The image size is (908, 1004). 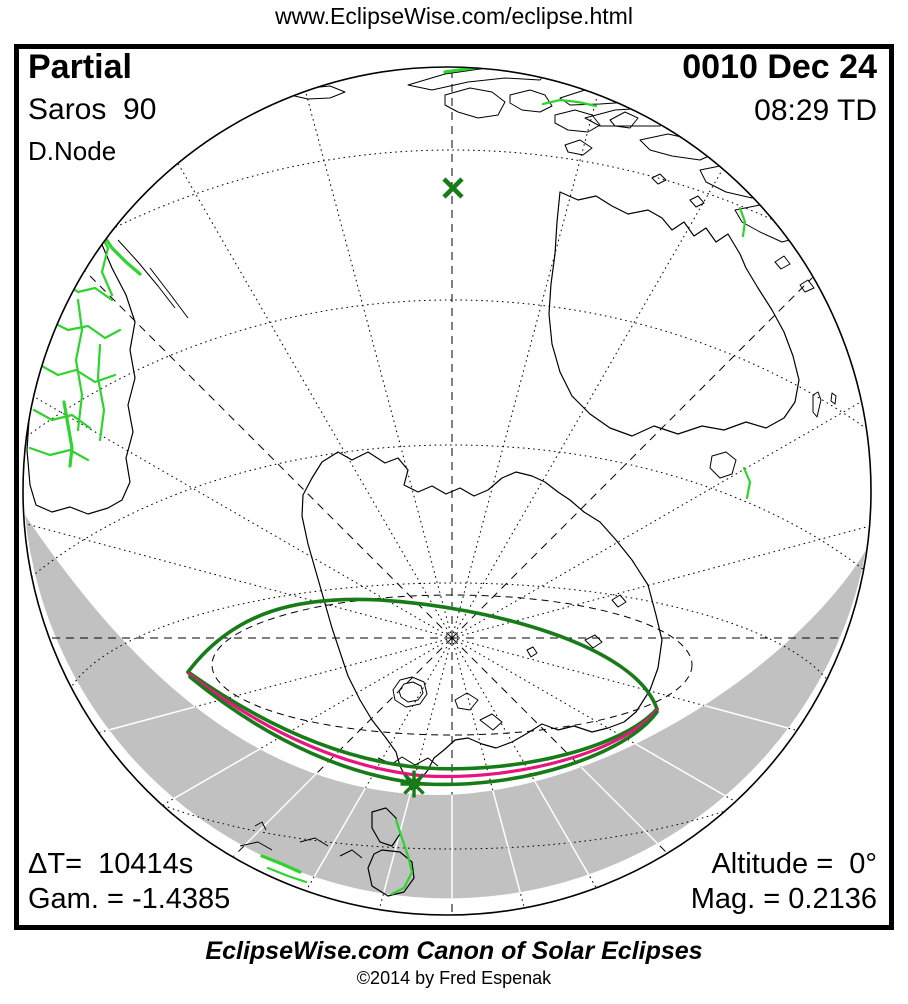 I want to click on max-eclipse-horizon-curve, so click(x=423, y=725).